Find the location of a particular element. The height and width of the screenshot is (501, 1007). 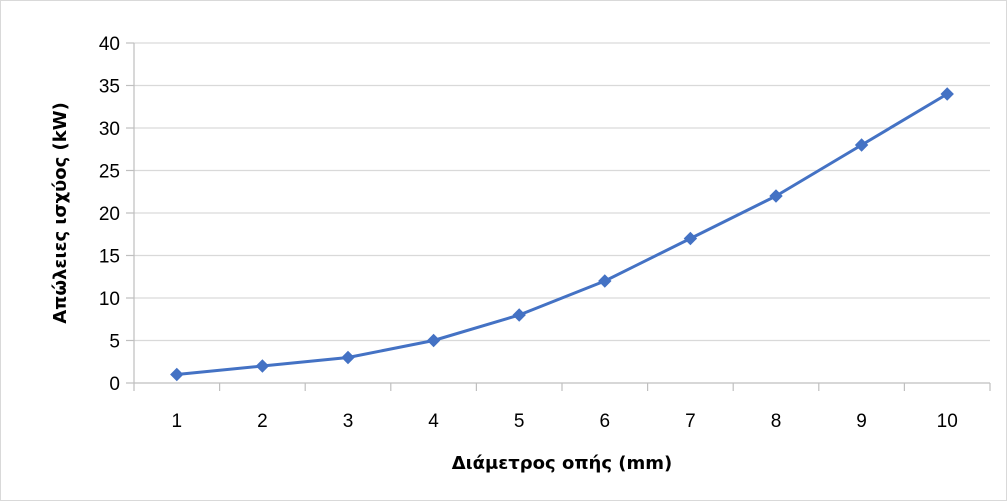

y-tick-label: 40 is located at coordinates (109, 44).